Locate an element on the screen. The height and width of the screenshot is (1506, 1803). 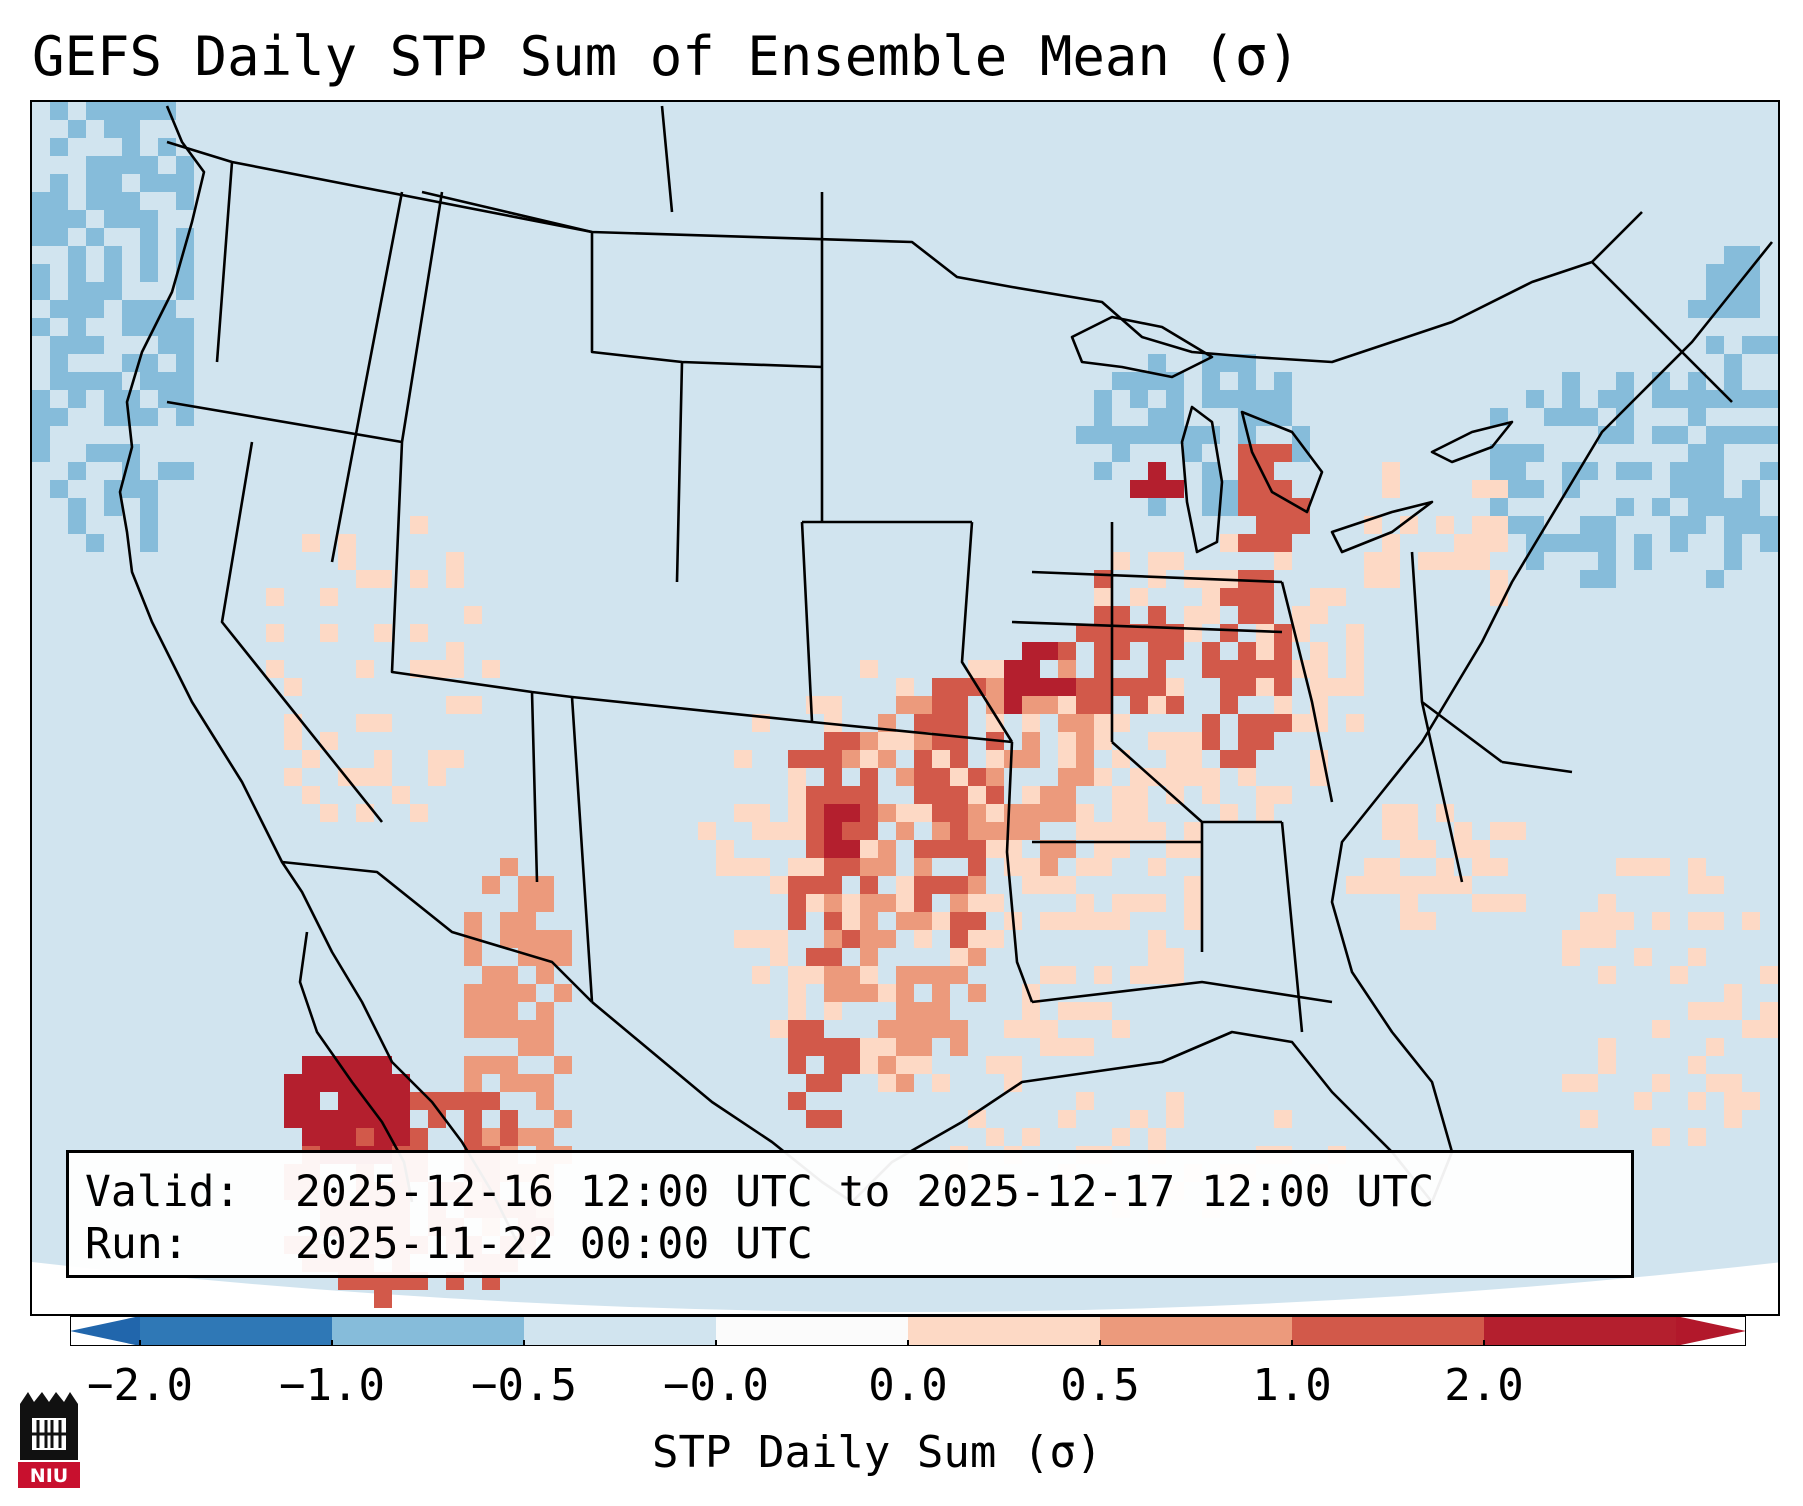
us-canada-border is located at coordinates (904, 252).